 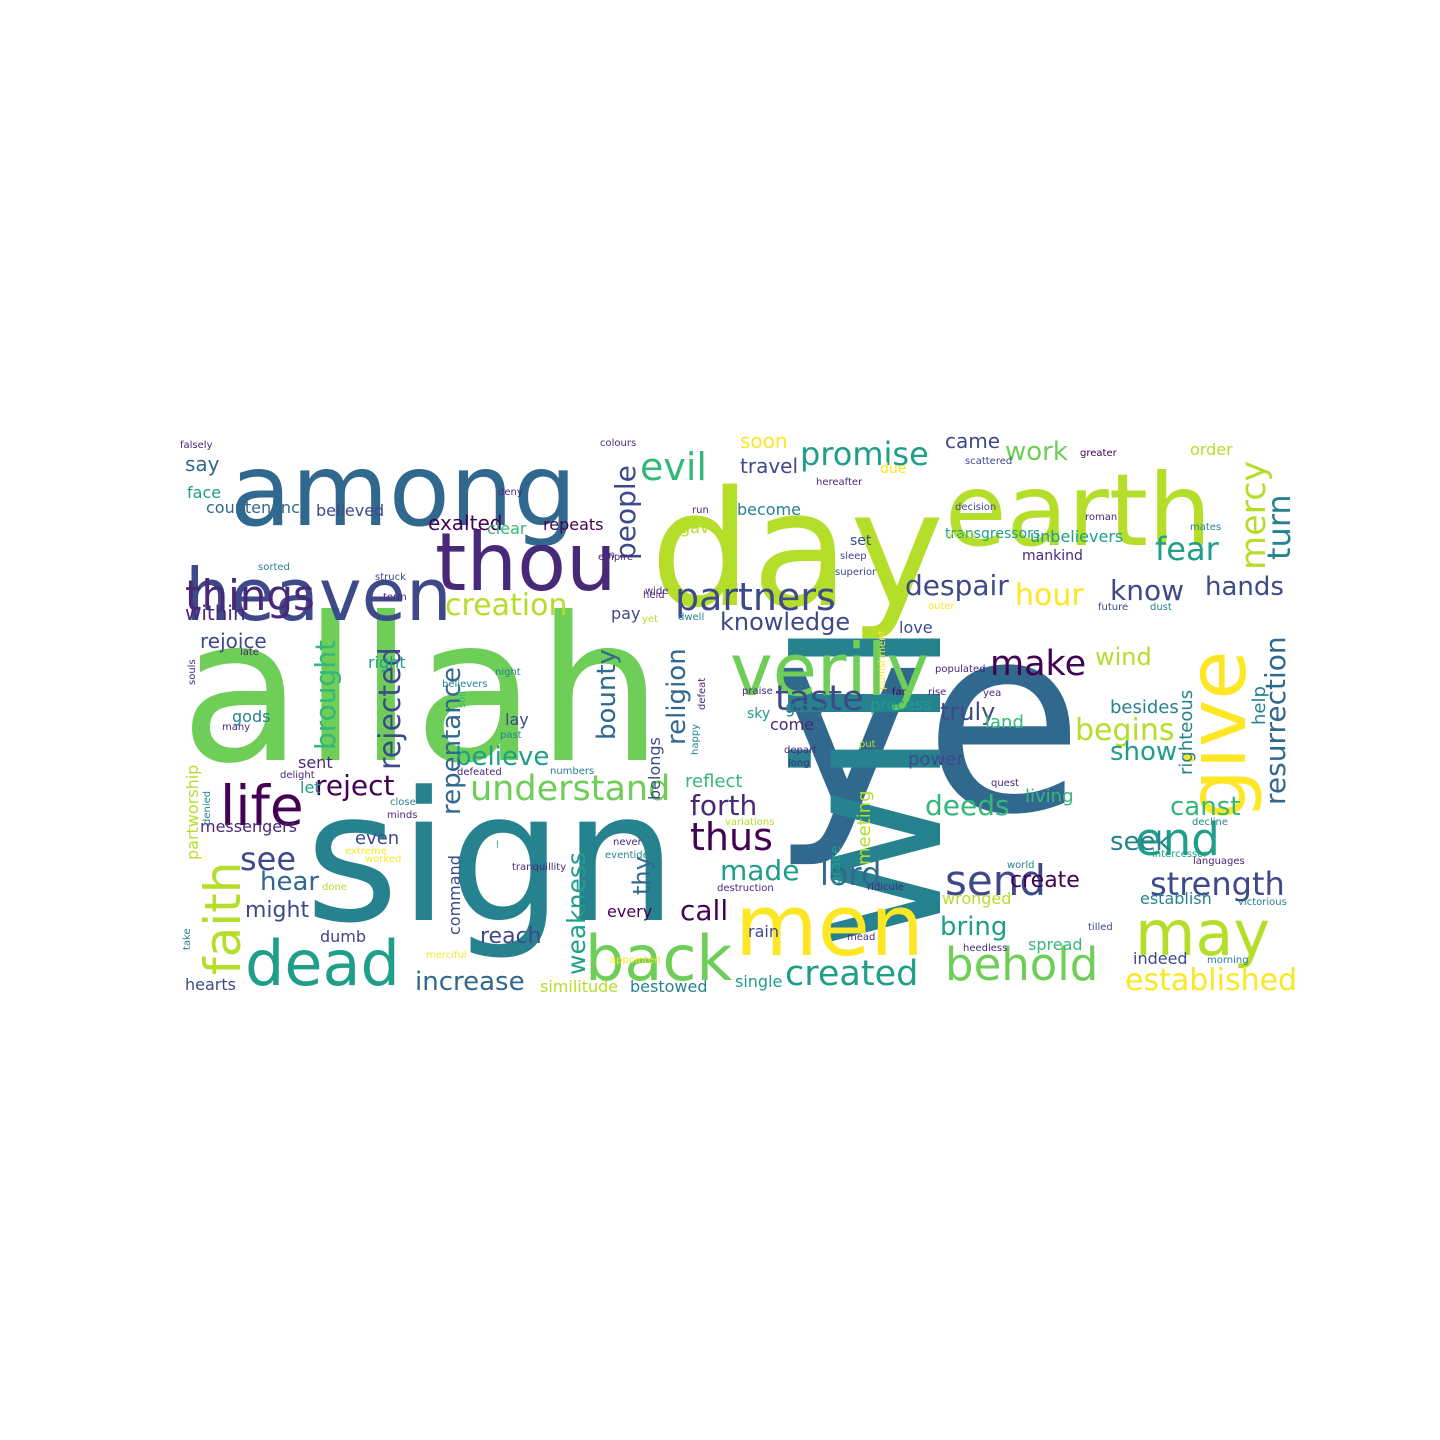 What do you see at coordinates (1219, 861) in the screenshot?
I see `word-languages: languages` at bounding box center [1219, 861].